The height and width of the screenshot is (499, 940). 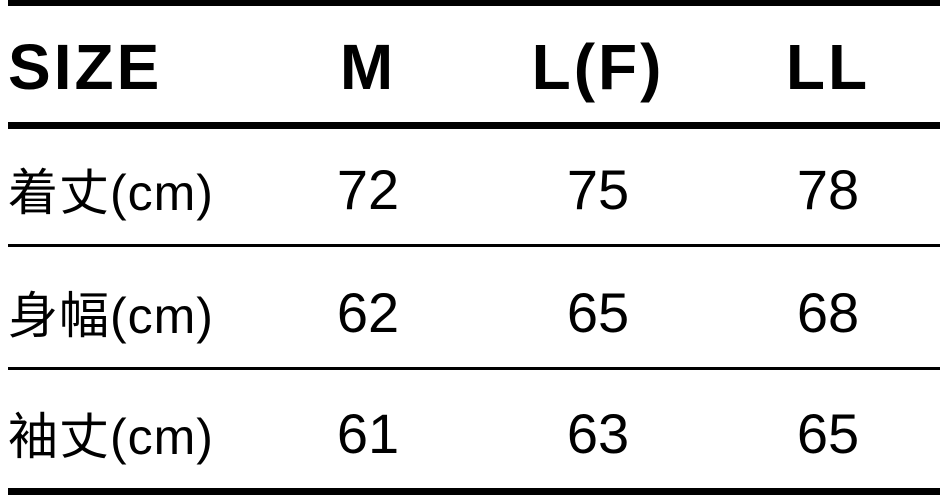 What do you see at coordinates (828, 67) in the screenshot?
I see `header-ll: LL` at bounding box center [828, 67].